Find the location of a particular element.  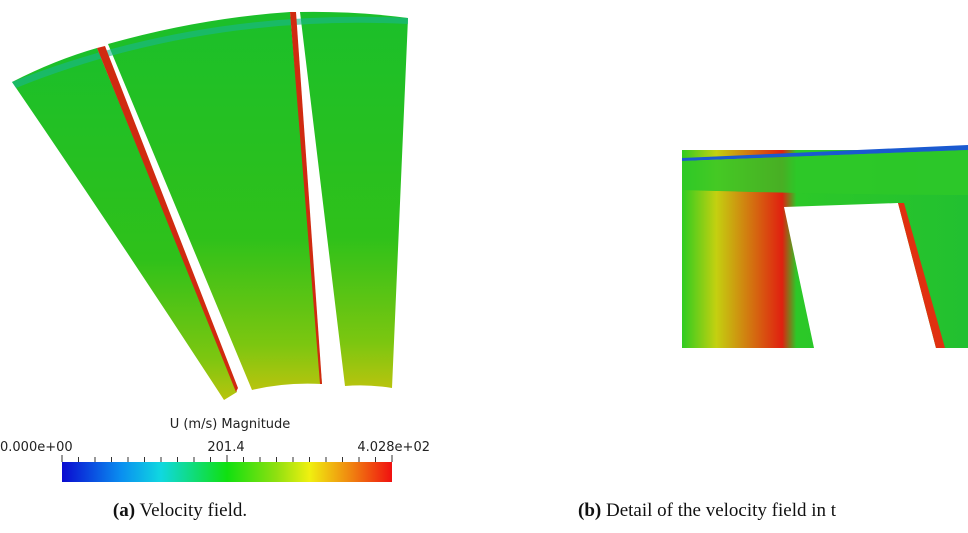

detail-image is located at coordinates (825, 246).